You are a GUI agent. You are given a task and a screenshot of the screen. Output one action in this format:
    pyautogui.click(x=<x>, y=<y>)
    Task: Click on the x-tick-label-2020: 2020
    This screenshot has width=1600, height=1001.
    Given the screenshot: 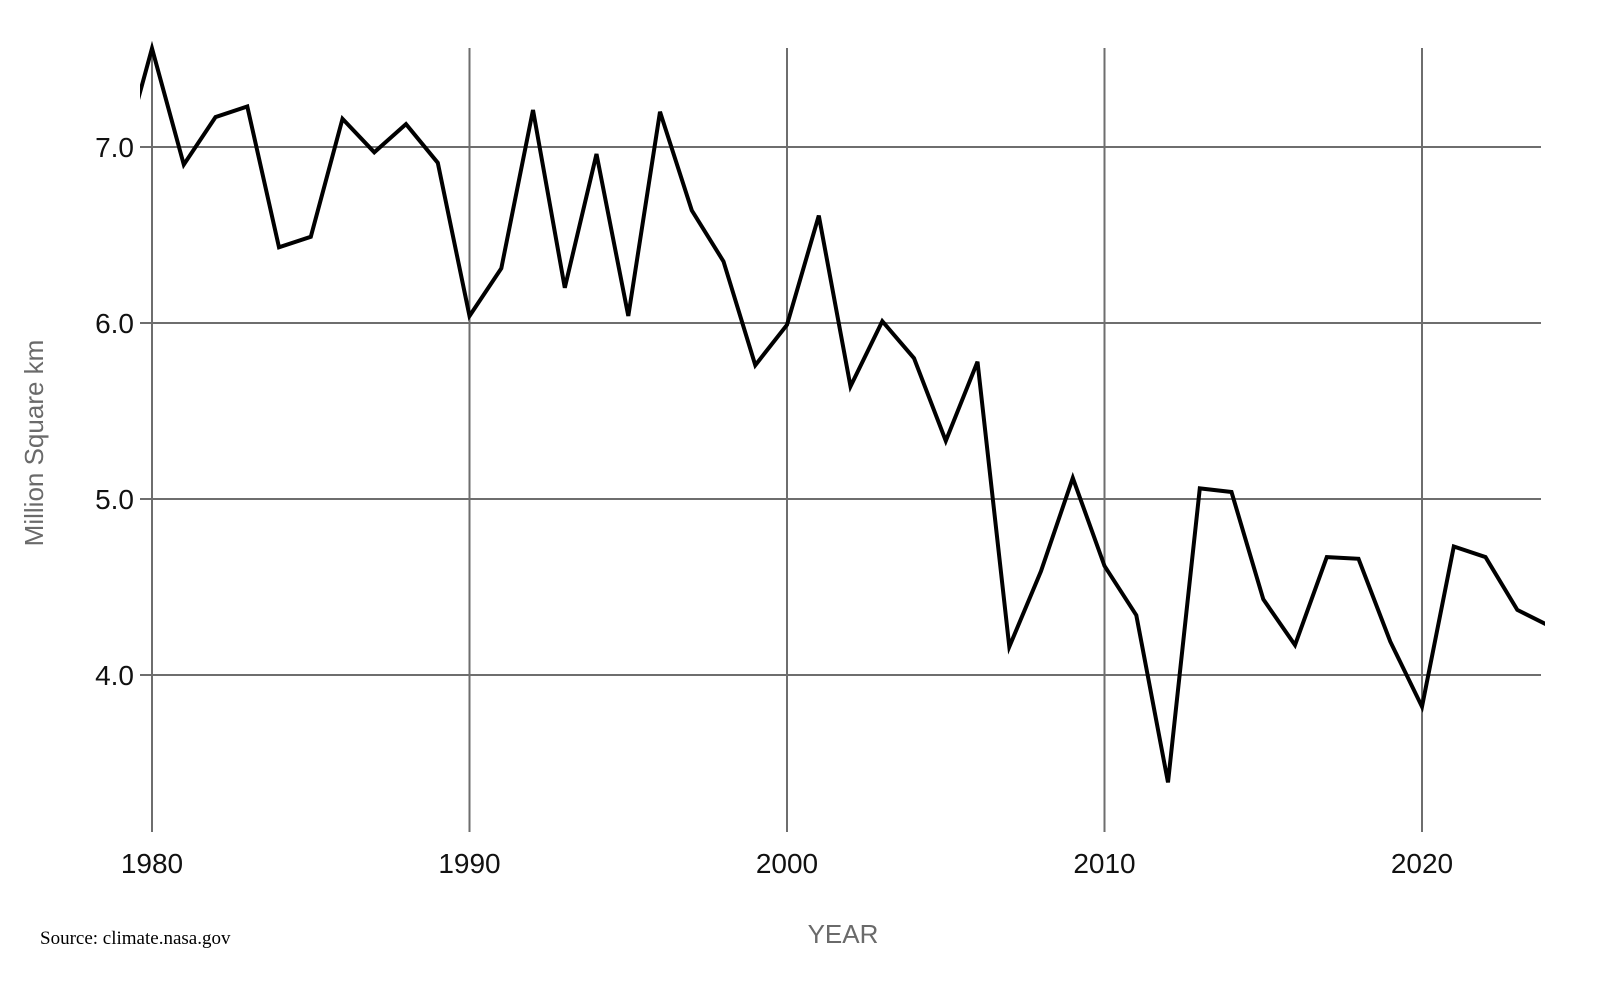 What is the action you would take?
    pyautogui.click(x=1422, y=863)
    